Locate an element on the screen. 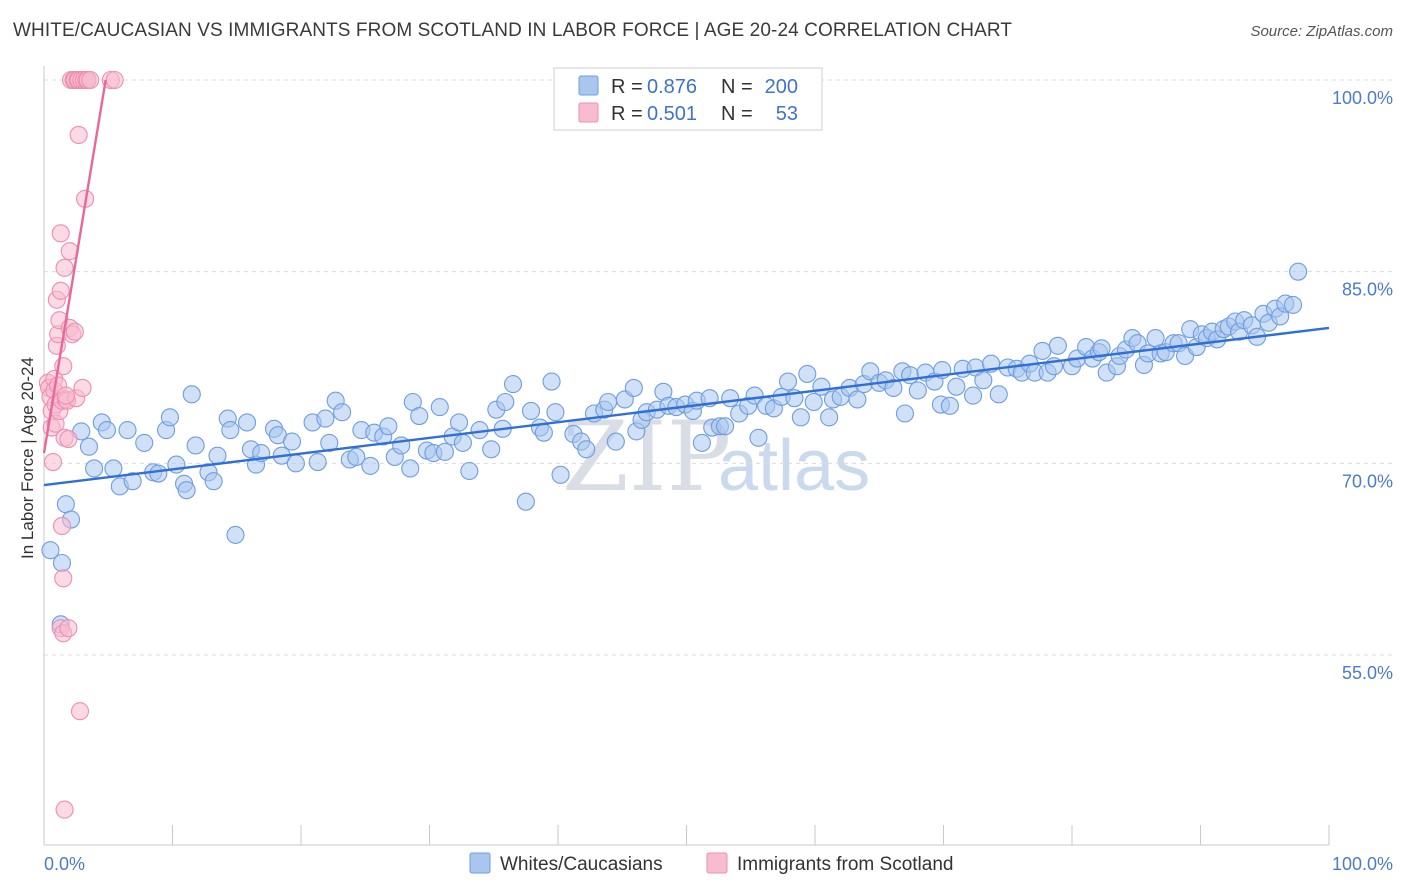 The width and height of the screenshot is (1406, 892). y-tick-labels: 55.0% 70.0% 85.0% 100.0% is located at coordinates (1362, 385).